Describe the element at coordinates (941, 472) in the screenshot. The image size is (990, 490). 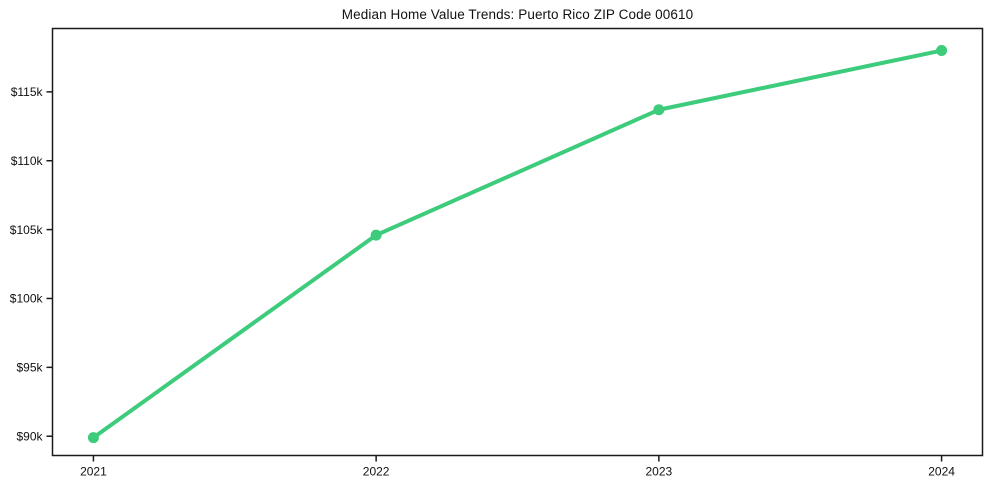
I see `x-tick-label: 2024` at that location.